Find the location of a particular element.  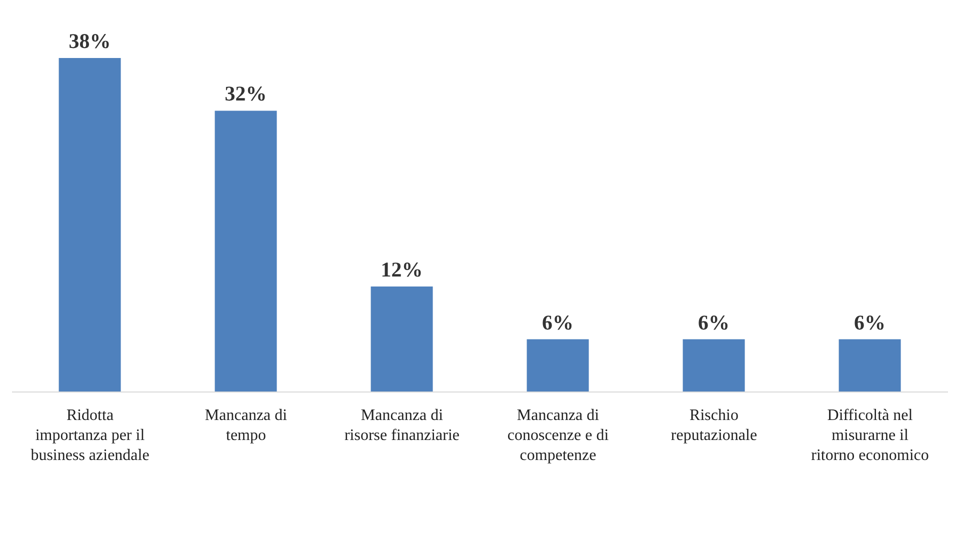

x-tick-label: Difficoltà nel misurarne il ritorno economico is located at coordinates (870, 435).